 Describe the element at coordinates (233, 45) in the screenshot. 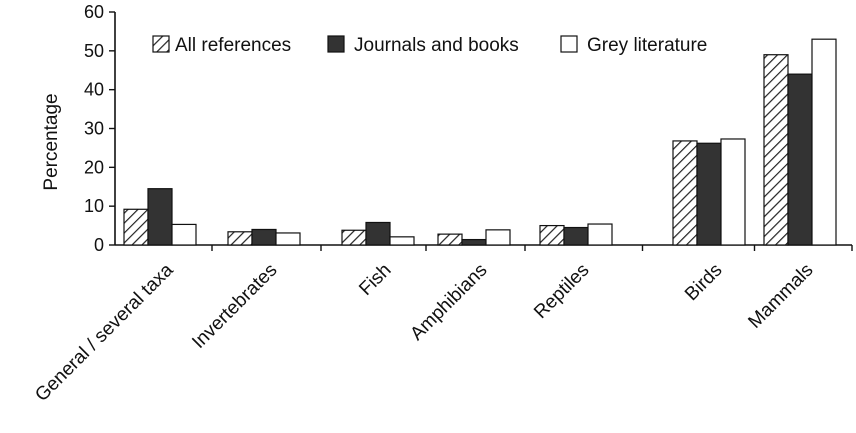

I see `legend-label: All references` at that location.